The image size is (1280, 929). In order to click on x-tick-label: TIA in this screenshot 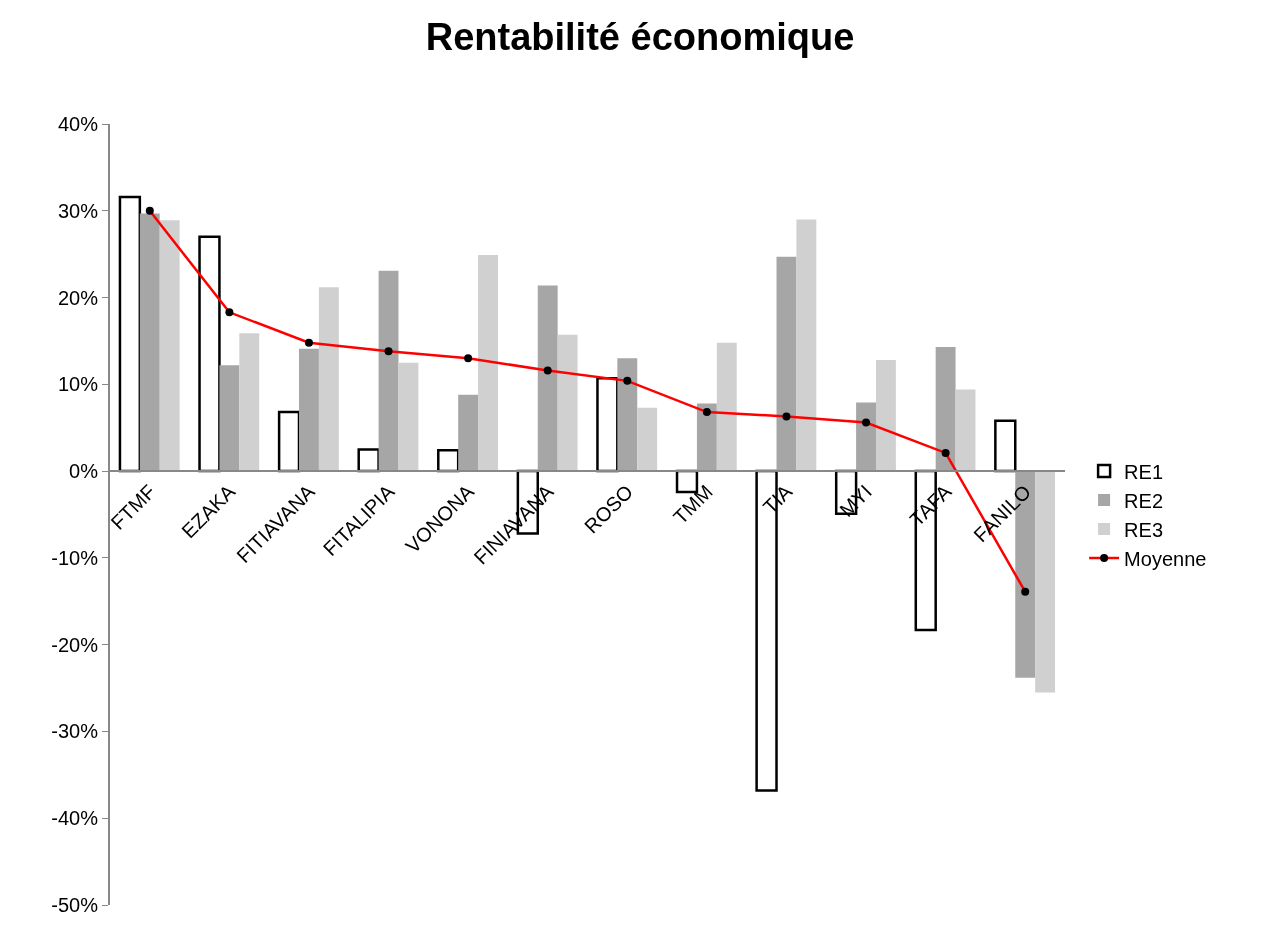, I will do `click(777, 499)`.